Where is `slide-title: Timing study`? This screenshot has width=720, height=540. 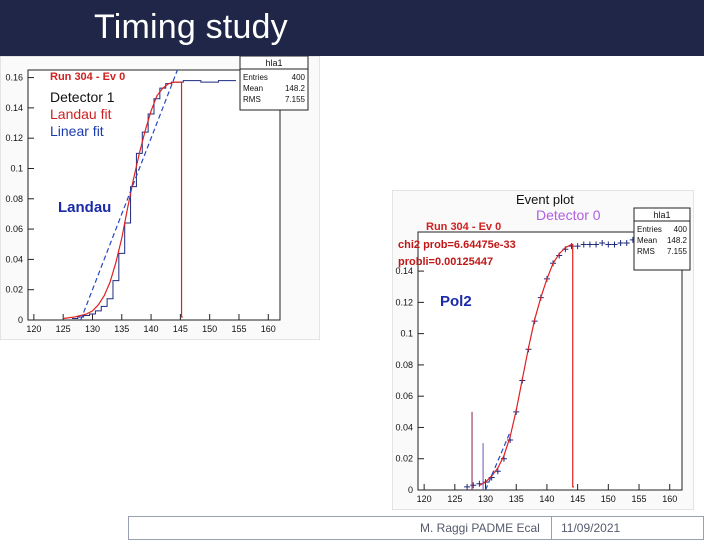 slide-title: Timing study is located at coordinates (191, 27).